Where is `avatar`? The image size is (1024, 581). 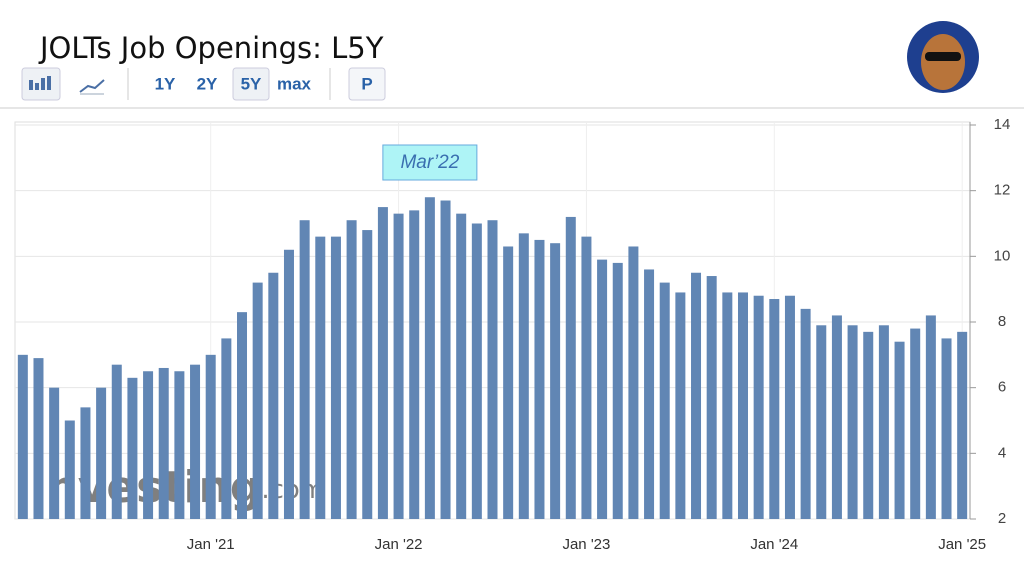 avatar is located at coordinates (943, 57).